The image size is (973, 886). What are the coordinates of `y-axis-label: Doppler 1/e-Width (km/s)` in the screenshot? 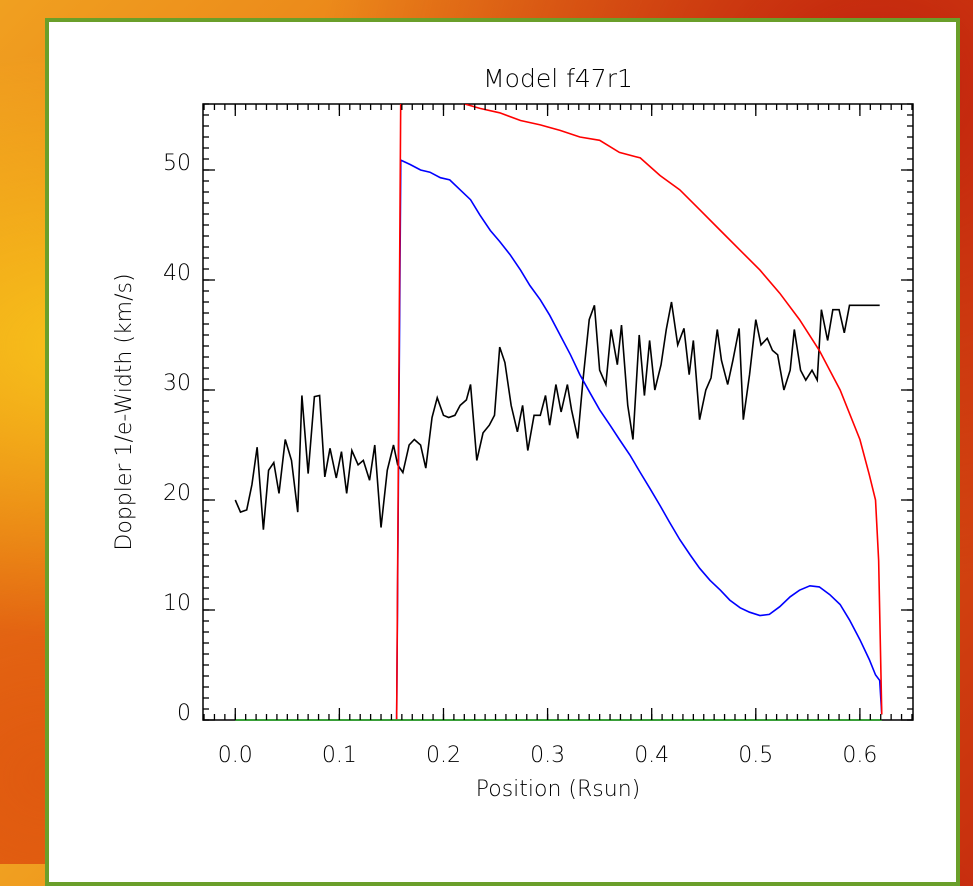 It's located at (124, 411).